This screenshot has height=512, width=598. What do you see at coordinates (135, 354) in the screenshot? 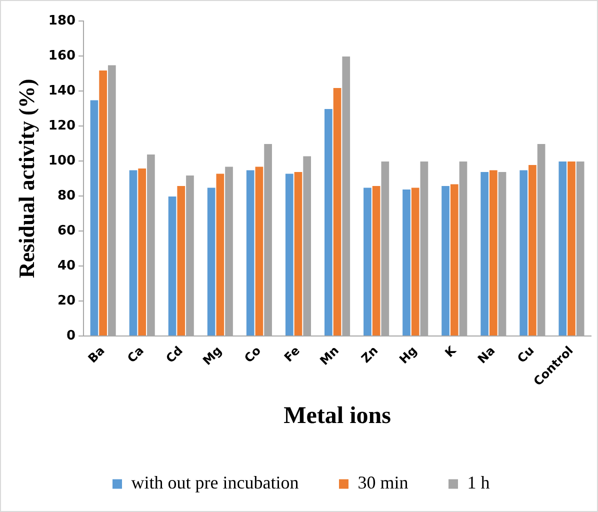
I see `x-tick-label: Ca` at bounding box center [135, 354].